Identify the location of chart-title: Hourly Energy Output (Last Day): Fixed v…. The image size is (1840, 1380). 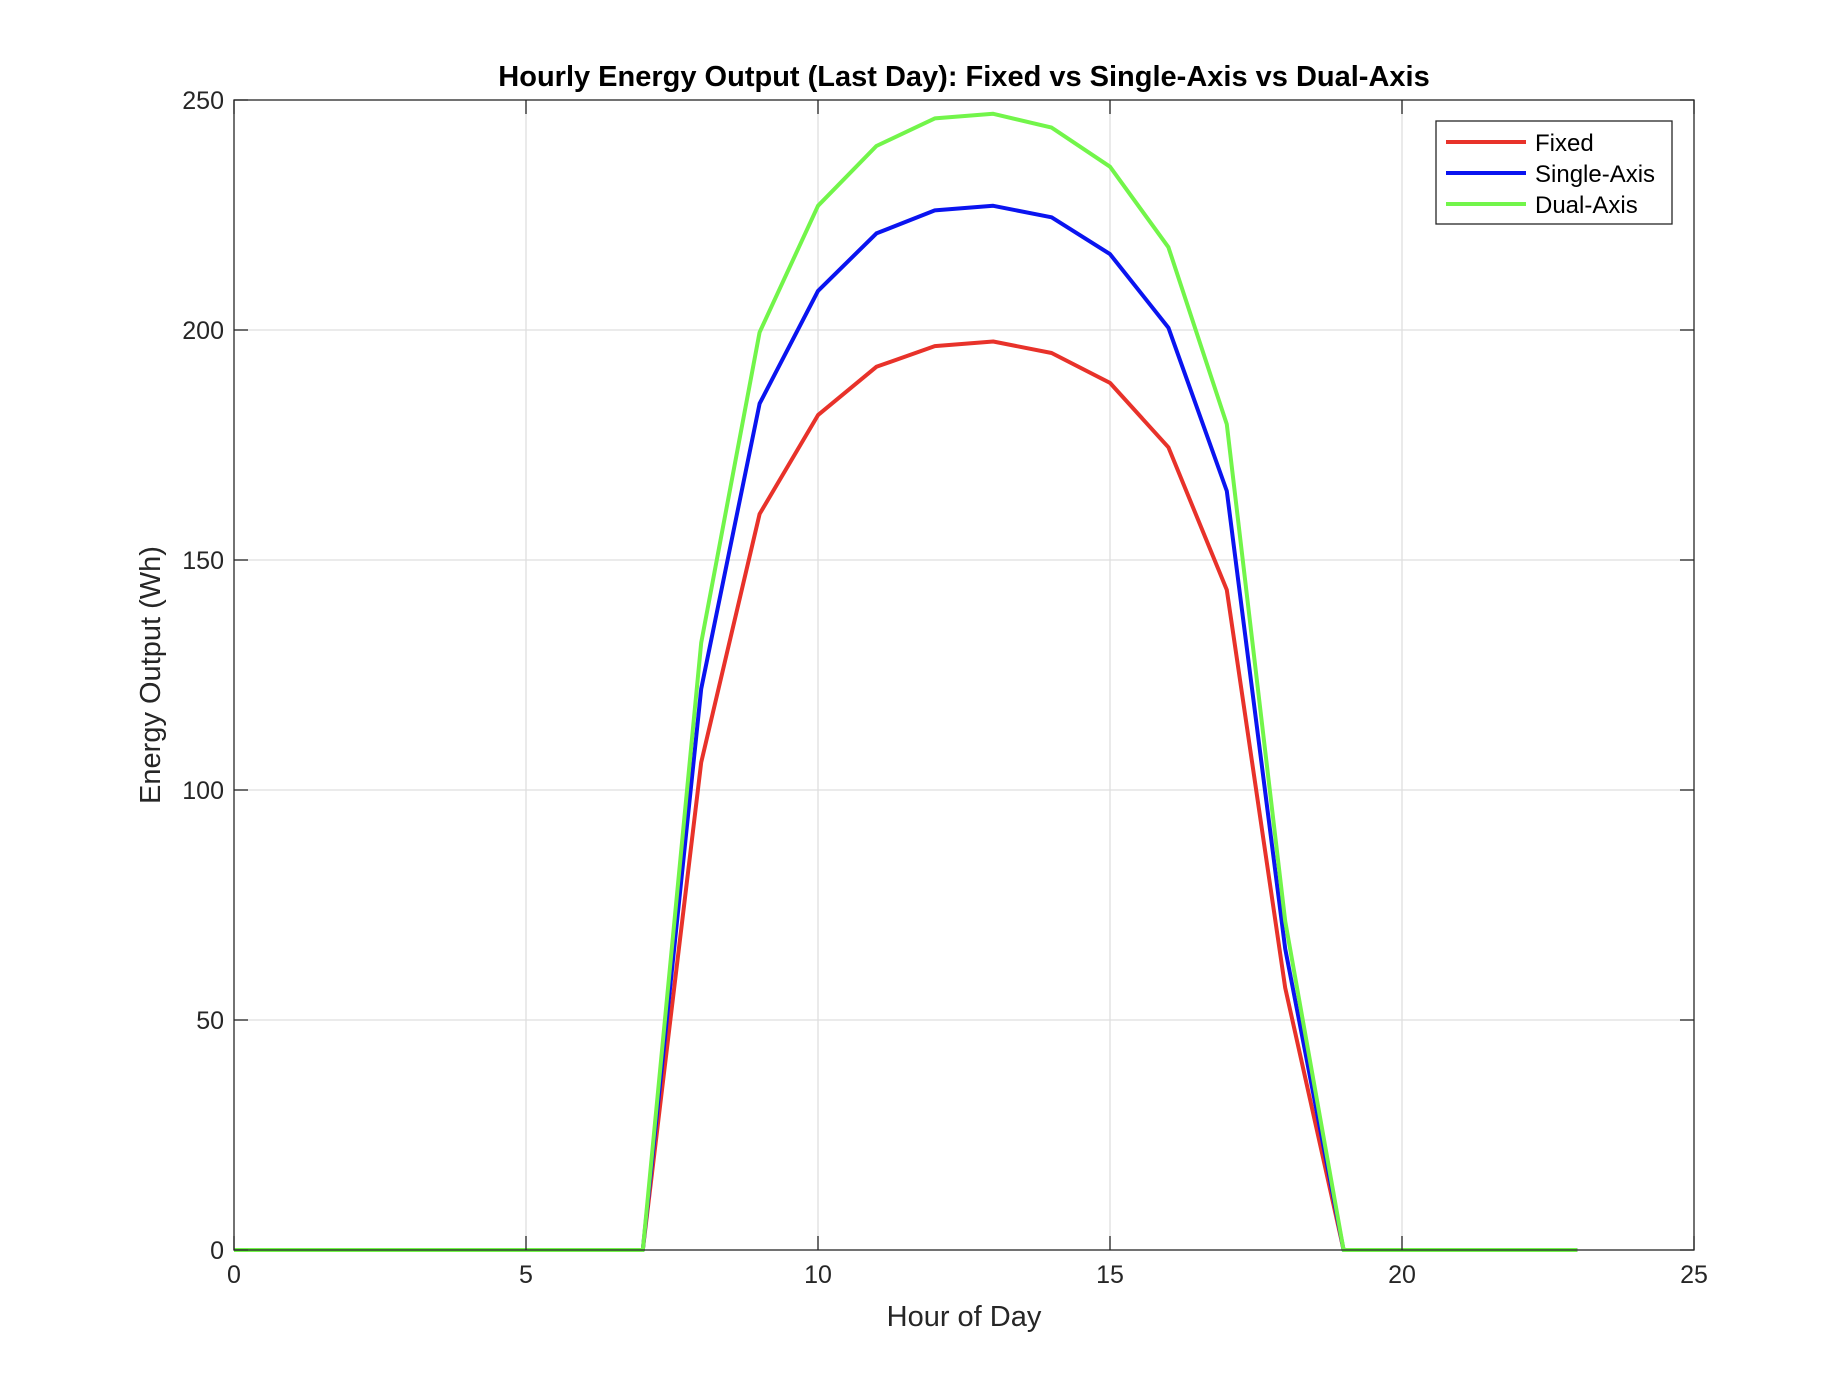
(963, 77).